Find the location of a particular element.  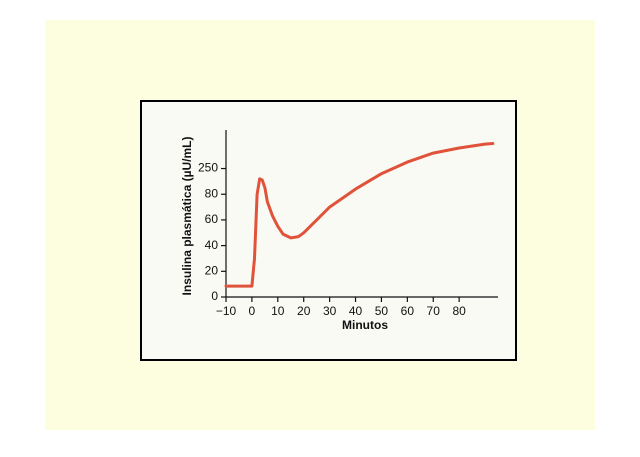

x-tick-label: 60 is located at coordinates (408, 311).